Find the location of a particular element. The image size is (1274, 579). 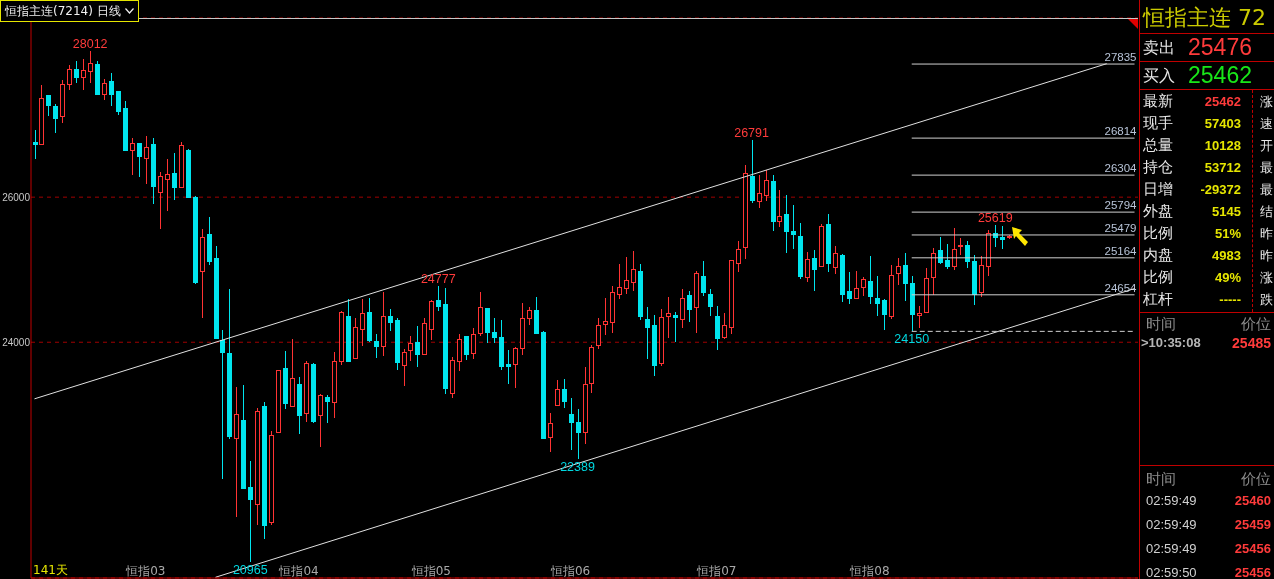

text: 25462 is located at coordinates (1220, 75).